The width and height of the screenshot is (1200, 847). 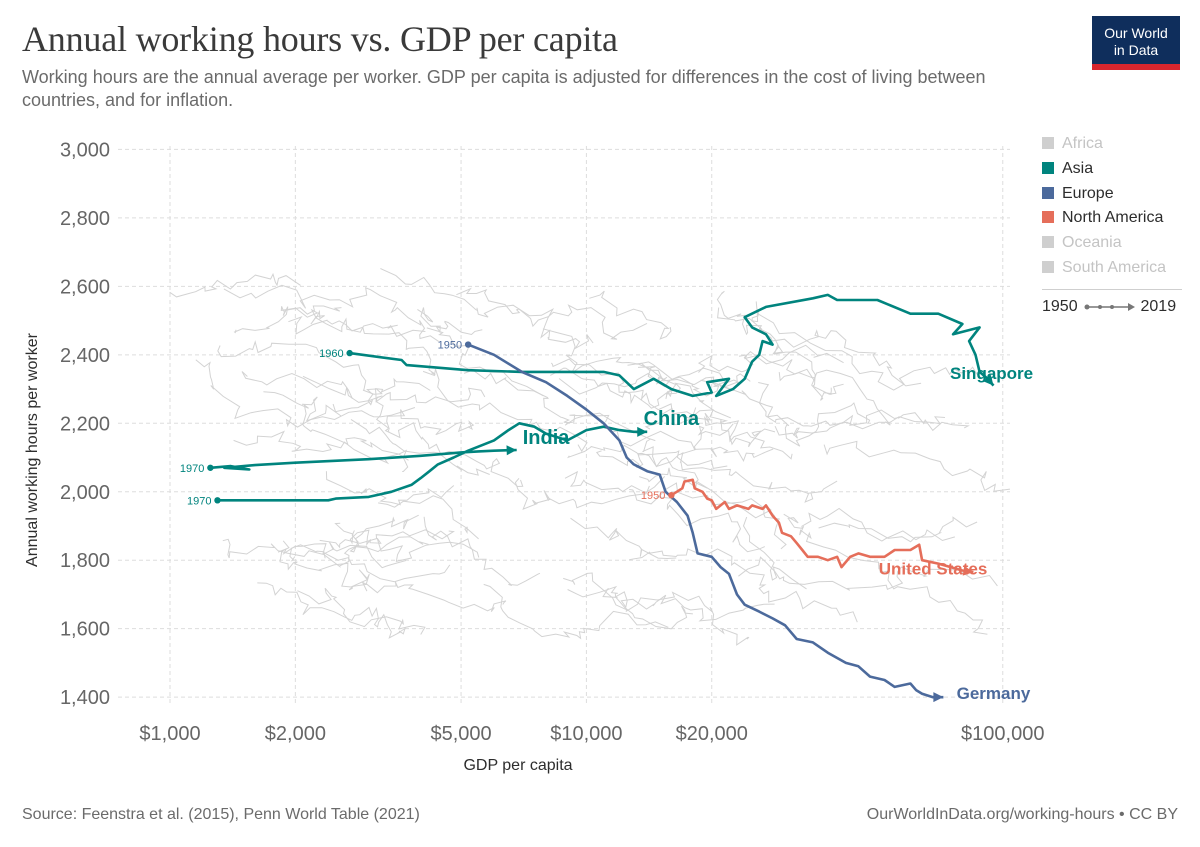 What do you see at coordinates (85, 561) in the screenshot?
I see `y-tick-label: 1,800` at bounding box center [85, 561].